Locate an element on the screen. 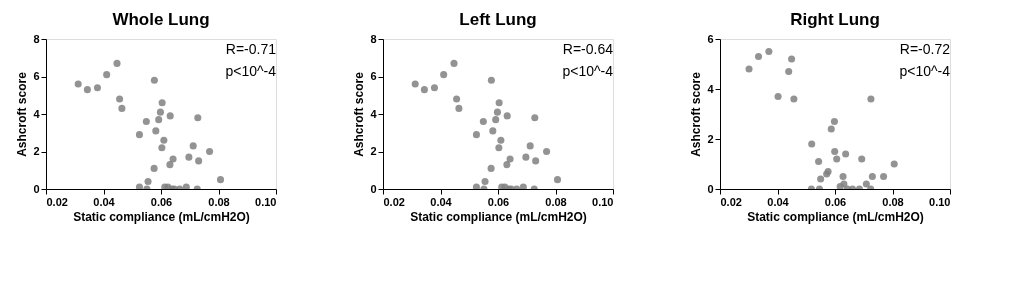 The height and width of the screenshot is (288, 1024). annotation: R=-0.72 is located at coordinates (925, 49).